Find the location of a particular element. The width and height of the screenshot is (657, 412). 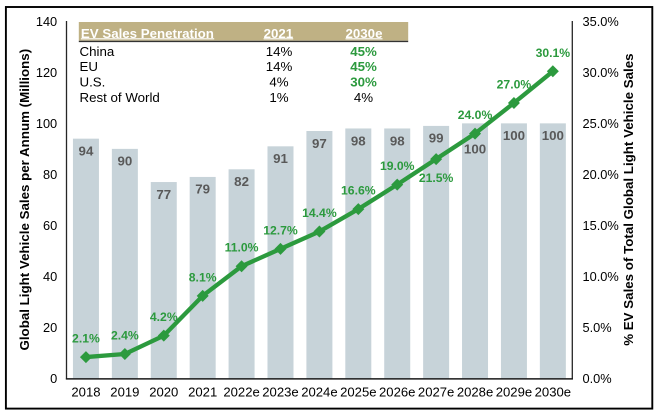

svg-text: 0.0% is located at coordinates (597, 378).